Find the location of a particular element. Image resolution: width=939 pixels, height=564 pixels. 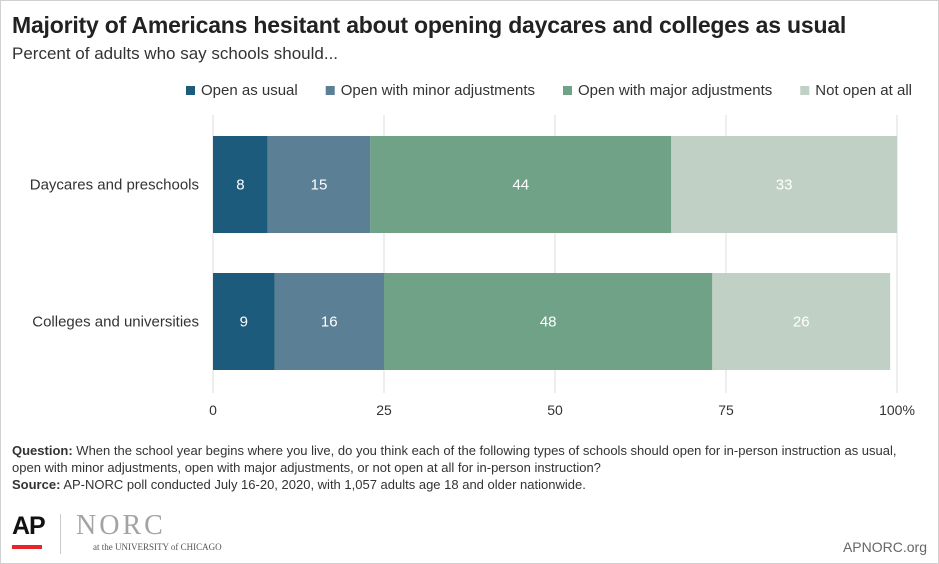

data-label: 48 is located at coordinates (548, 322).